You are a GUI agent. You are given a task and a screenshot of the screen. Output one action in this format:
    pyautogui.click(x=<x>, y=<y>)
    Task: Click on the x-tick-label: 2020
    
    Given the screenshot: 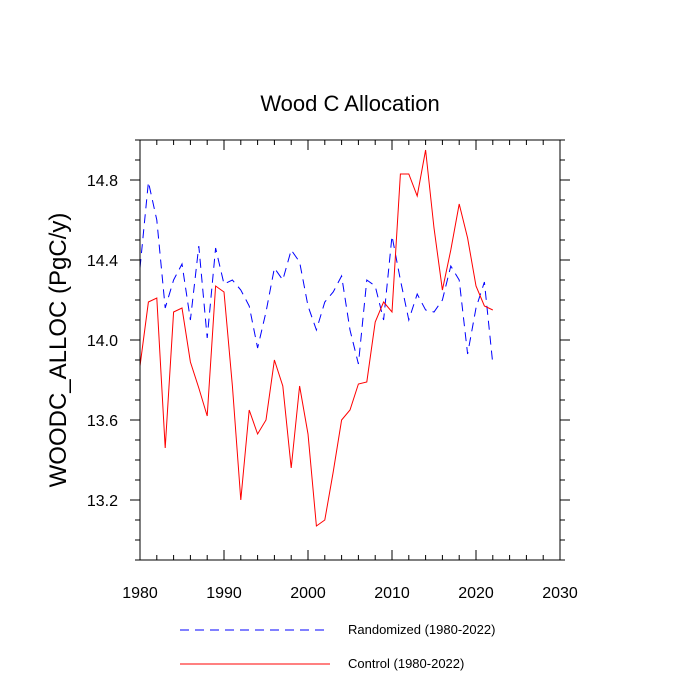 What is the action you would take?
    pyautogui.click(x=476, y=593)
    